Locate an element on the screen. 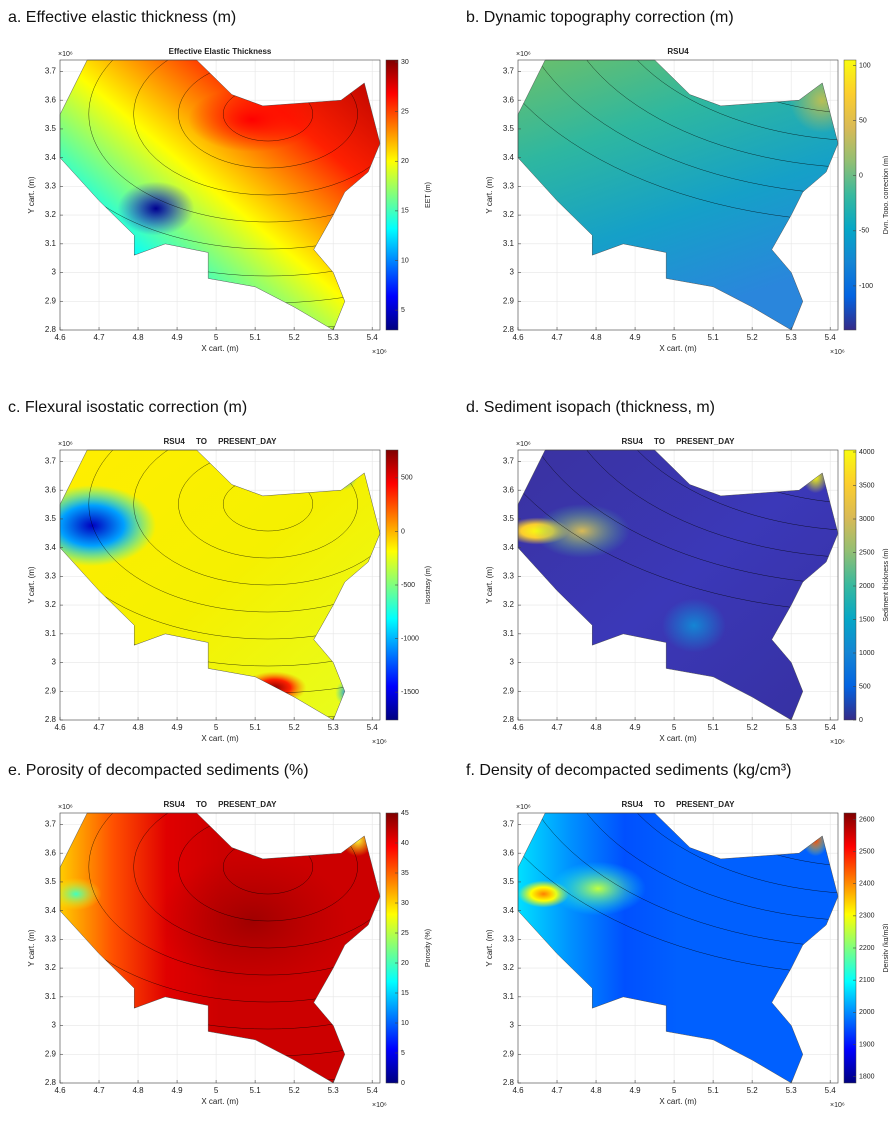 The image size is (888, 1144). x-multiplier: ×10⁶ is located at coordinates (837, 352).